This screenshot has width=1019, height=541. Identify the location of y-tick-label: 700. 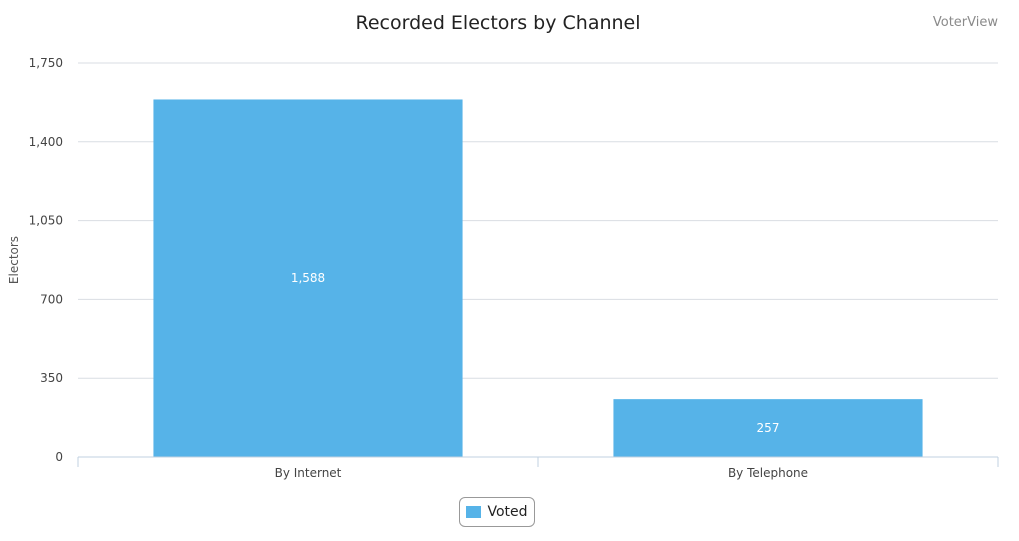
(51, 299).